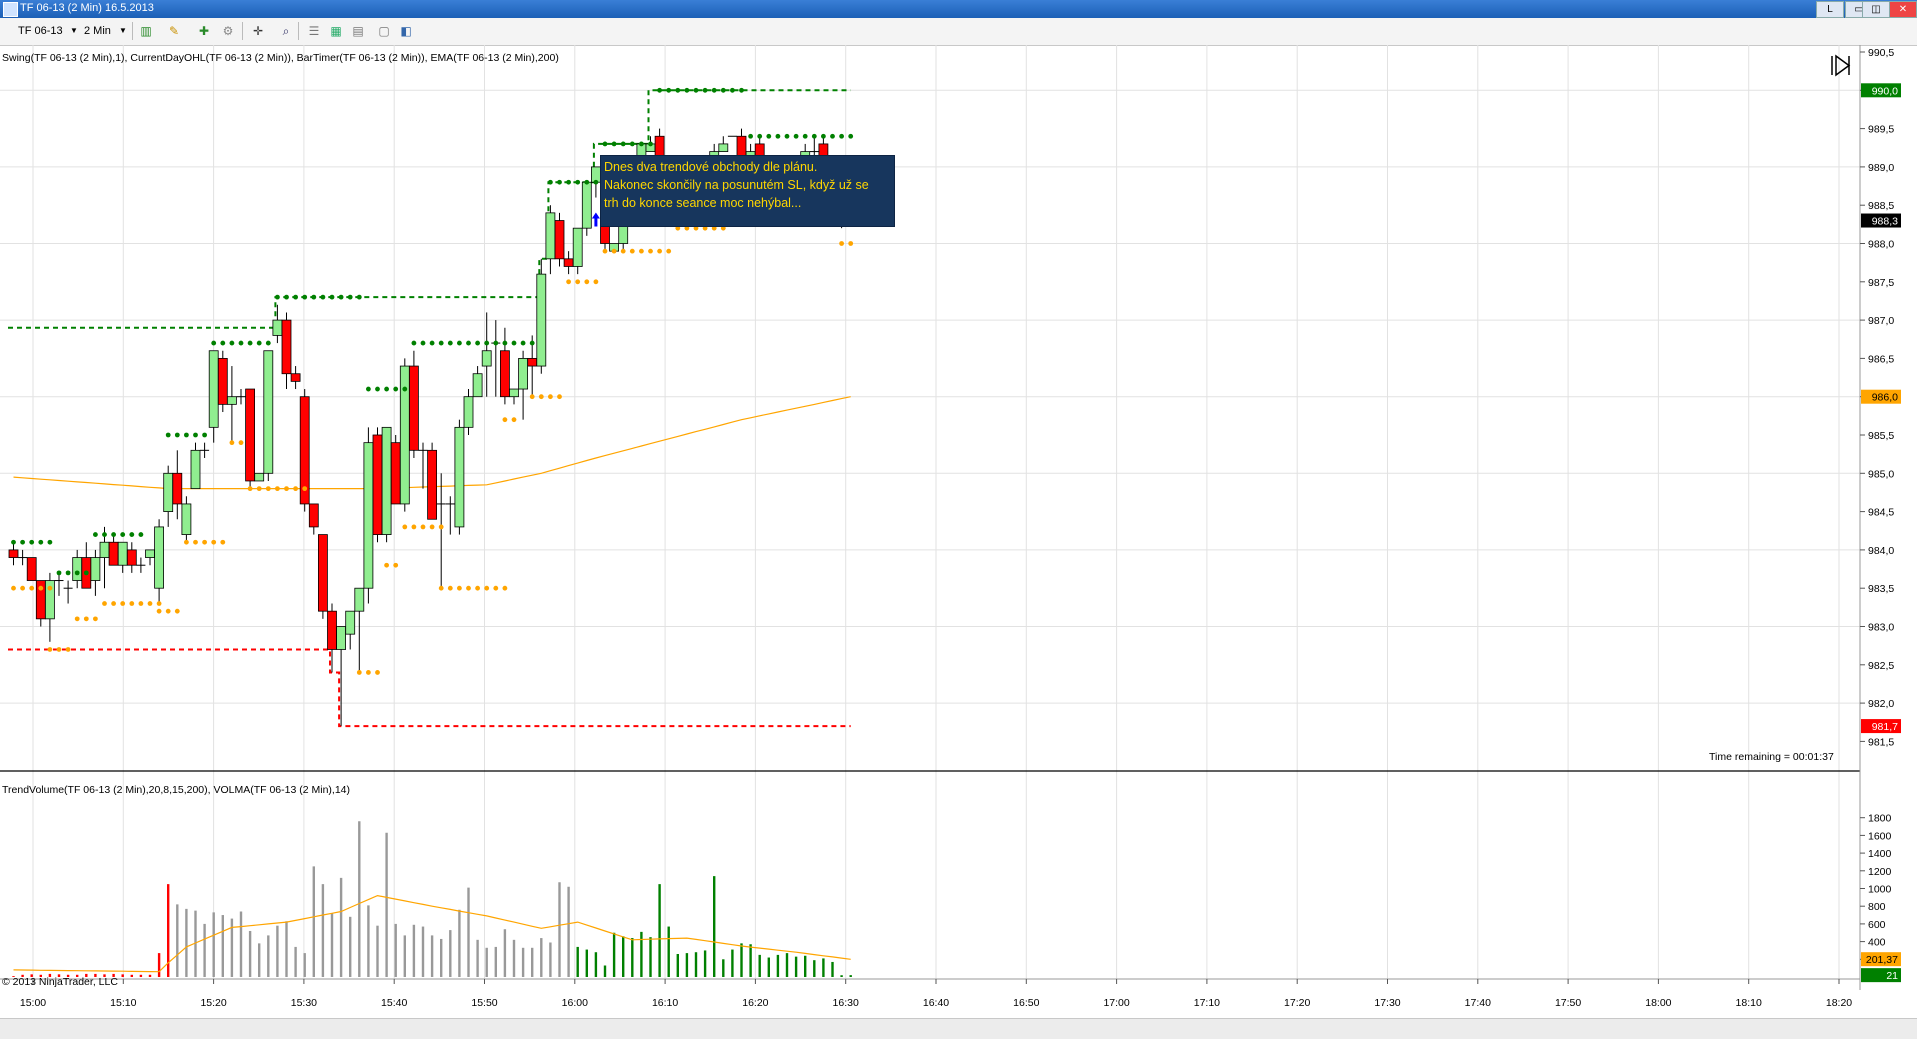 This screenshot has width=1917, height=1039. What do you see at coordinates (1658, 1003) in the screenshot?
I see `time-tick-label: 18:00` at bounding box center [1658, 1003].